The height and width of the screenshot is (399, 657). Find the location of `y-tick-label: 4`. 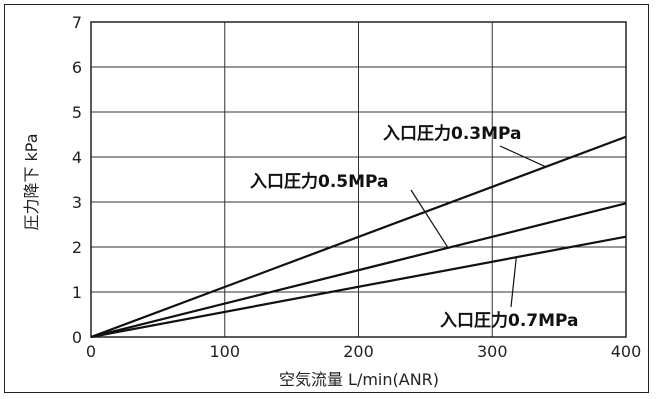

y-tick-label: 4 is located at coordinates (77, 157).